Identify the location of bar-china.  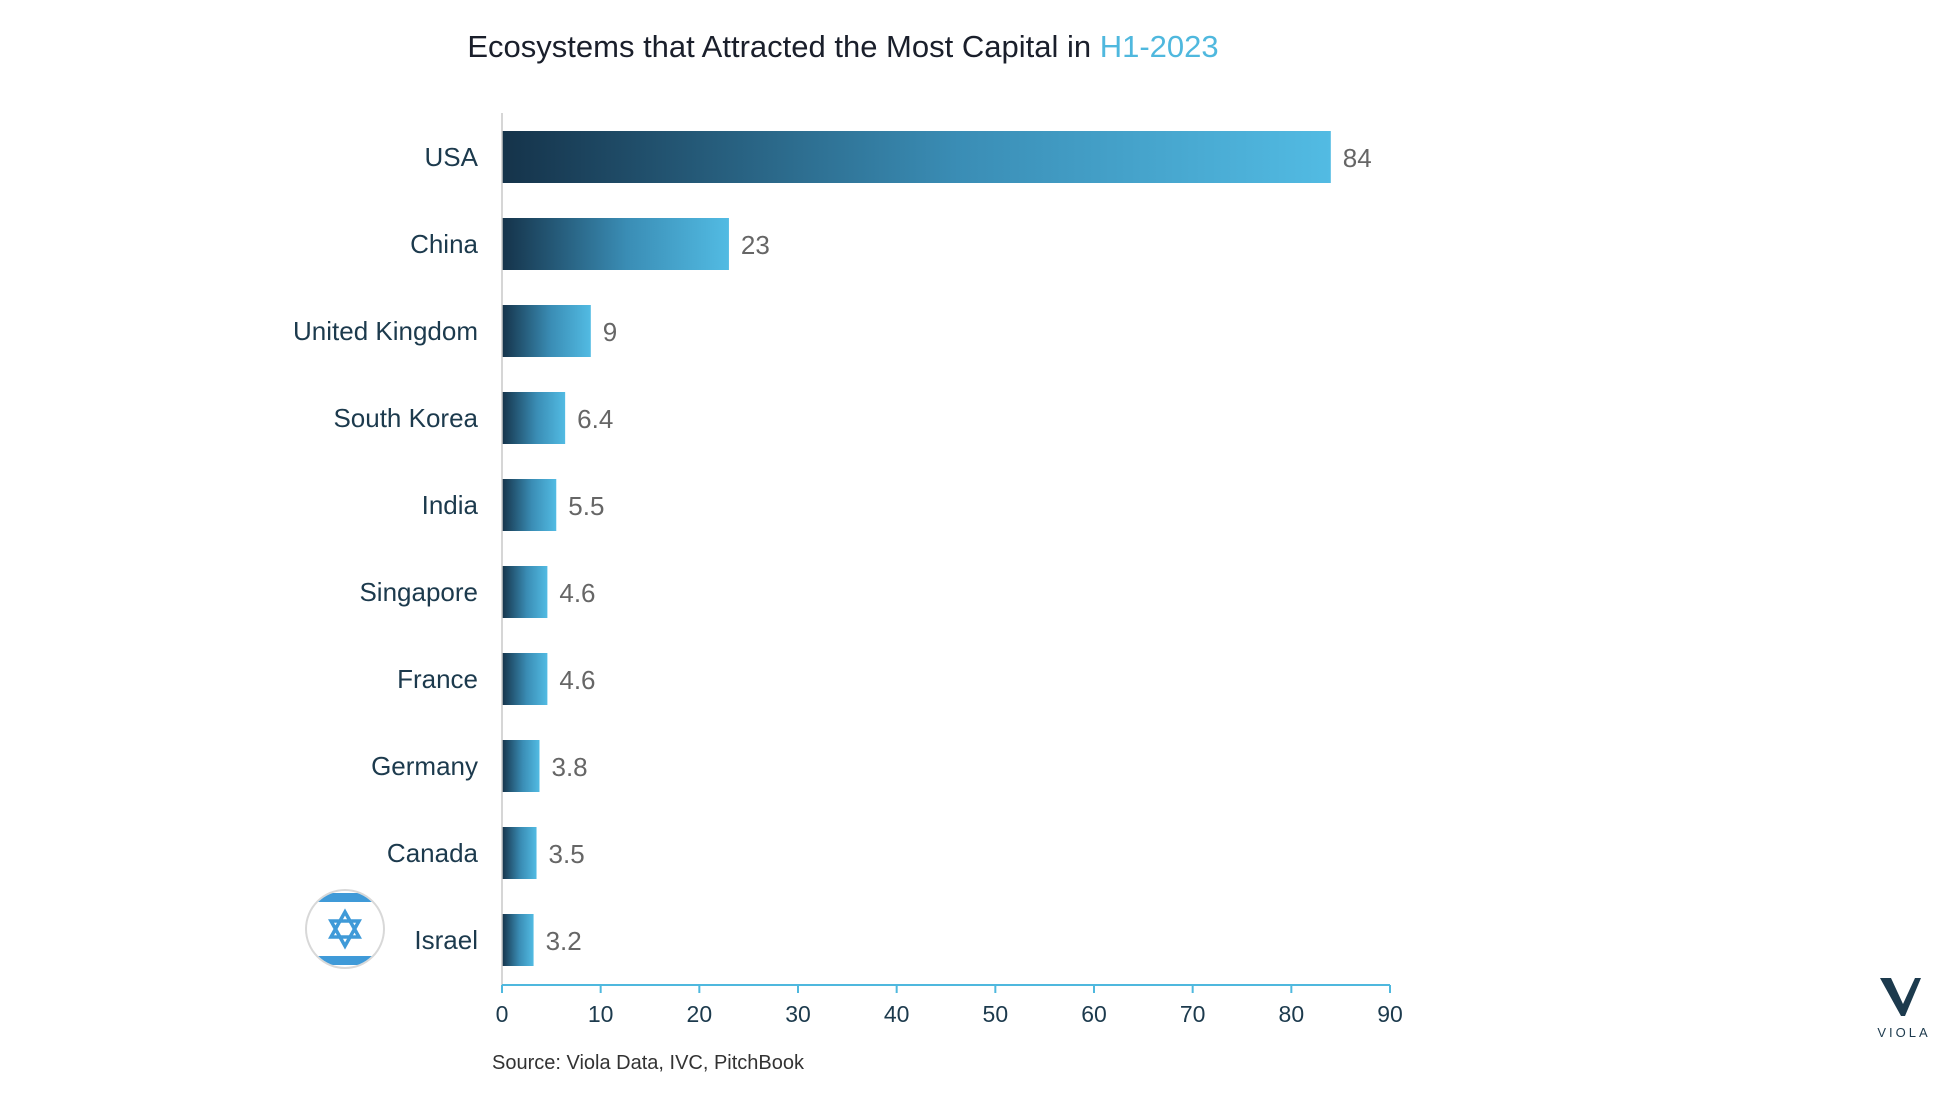
(615, 244).